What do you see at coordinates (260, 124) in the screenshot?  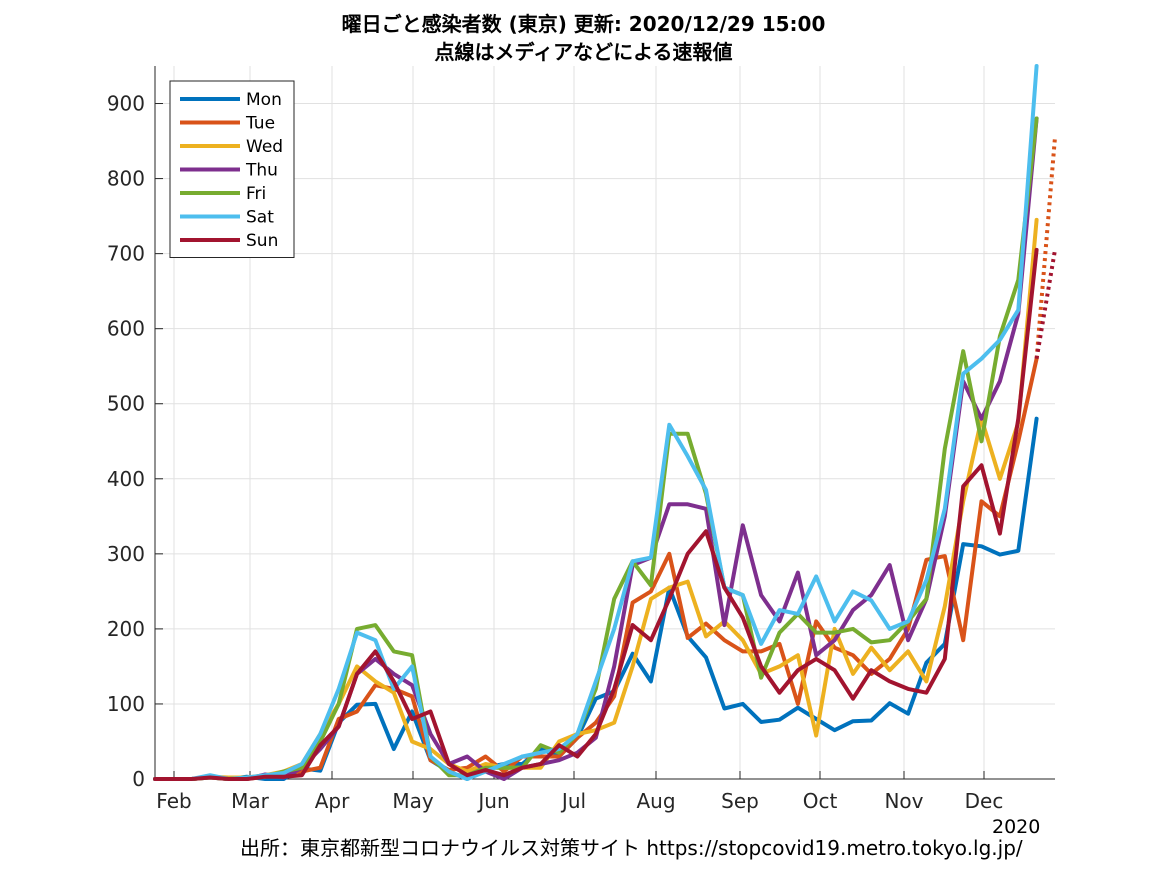 I see `legend-label-tue: Tue` at bounding box center [260, 124].